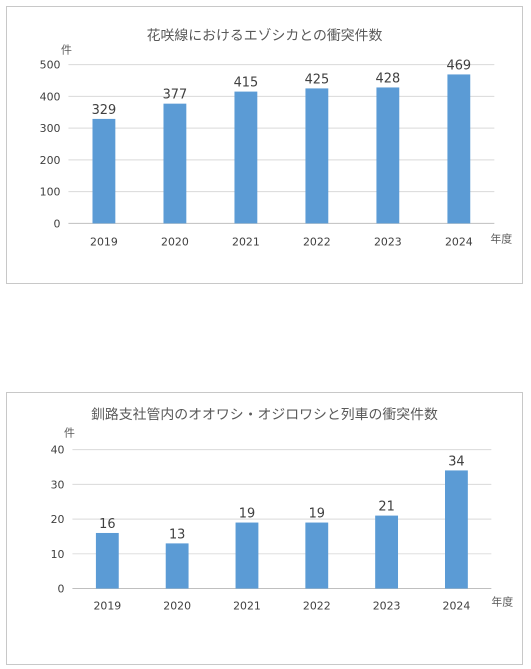 The image size is (531, 669). Describe the element at coordinates (459, 65) in the screenshot. I see `data-label: 469` at that location.